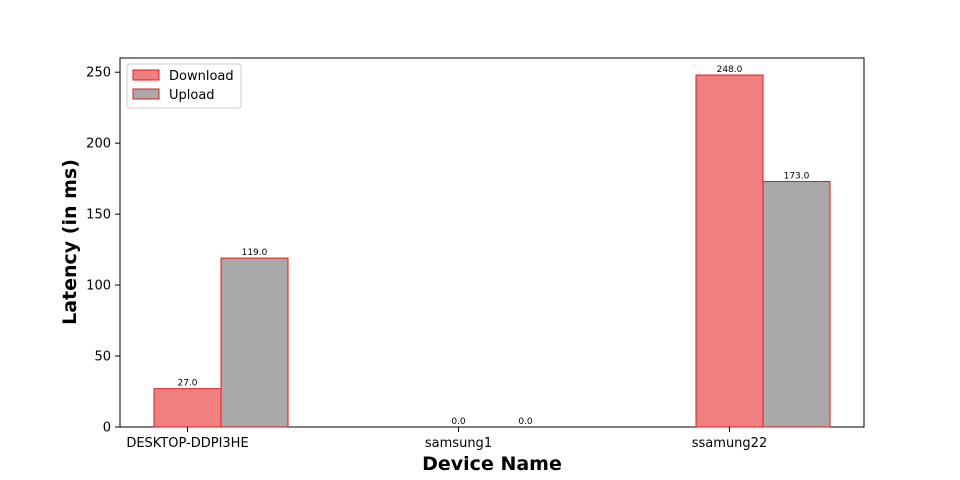  Describe the element at coordinates (102, 357) in the screenshot. I see `y-tick-label: 50` at that location.